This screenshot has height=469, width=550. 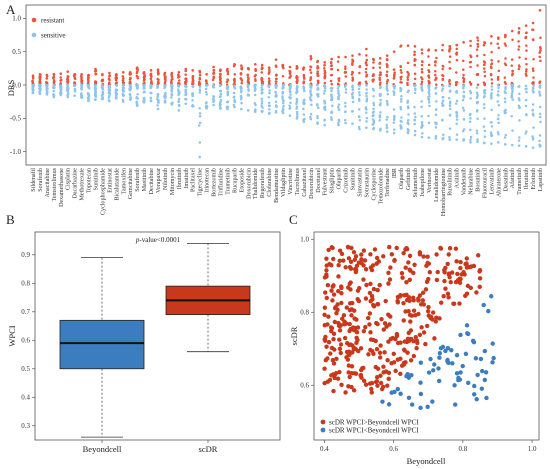 What do you see at coordinates (55, 184) in the screenshot?
I see `drug-label: Temsirolimus` at bounding box center [55, 184].